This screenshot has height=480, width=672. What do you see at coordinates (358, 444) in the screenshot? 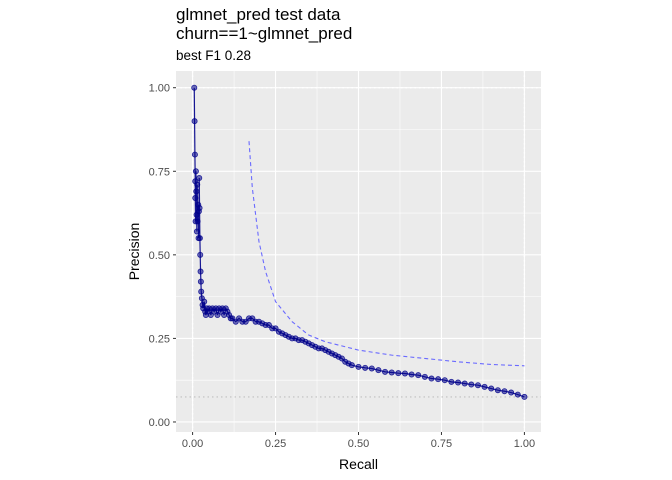
I see `x-tick-label: 0.50` at bounding box center [358, 444].